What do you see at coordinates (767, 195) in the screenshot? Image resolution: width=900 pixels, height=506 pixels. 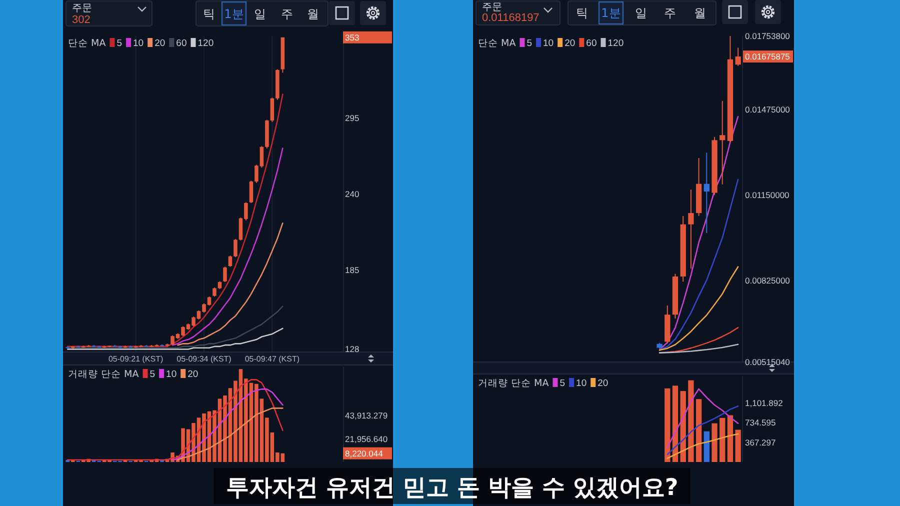 I see `y-tick-label: 0.01150000` at bounding box center [767, 195].